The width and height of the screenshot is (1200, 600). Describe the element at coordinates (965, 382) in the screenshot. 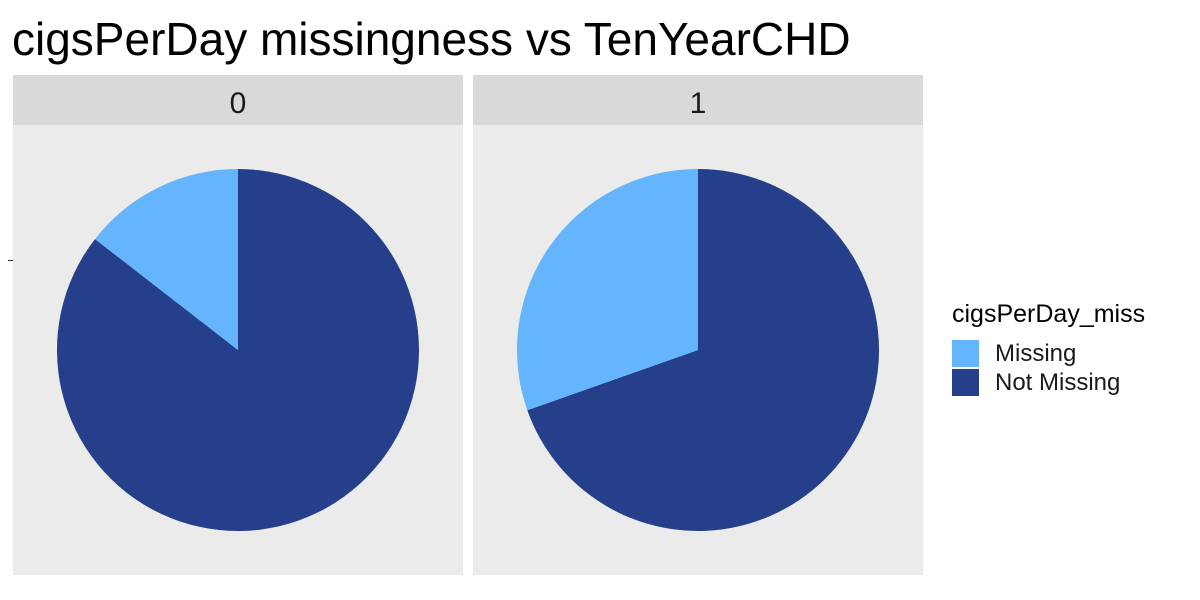

I see `legend-key-not-missing` at that location.